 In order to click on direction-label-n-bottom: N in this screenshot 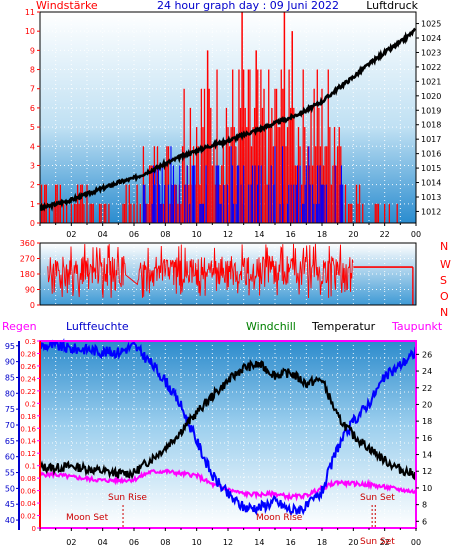, I will do `click(444, 312)`.